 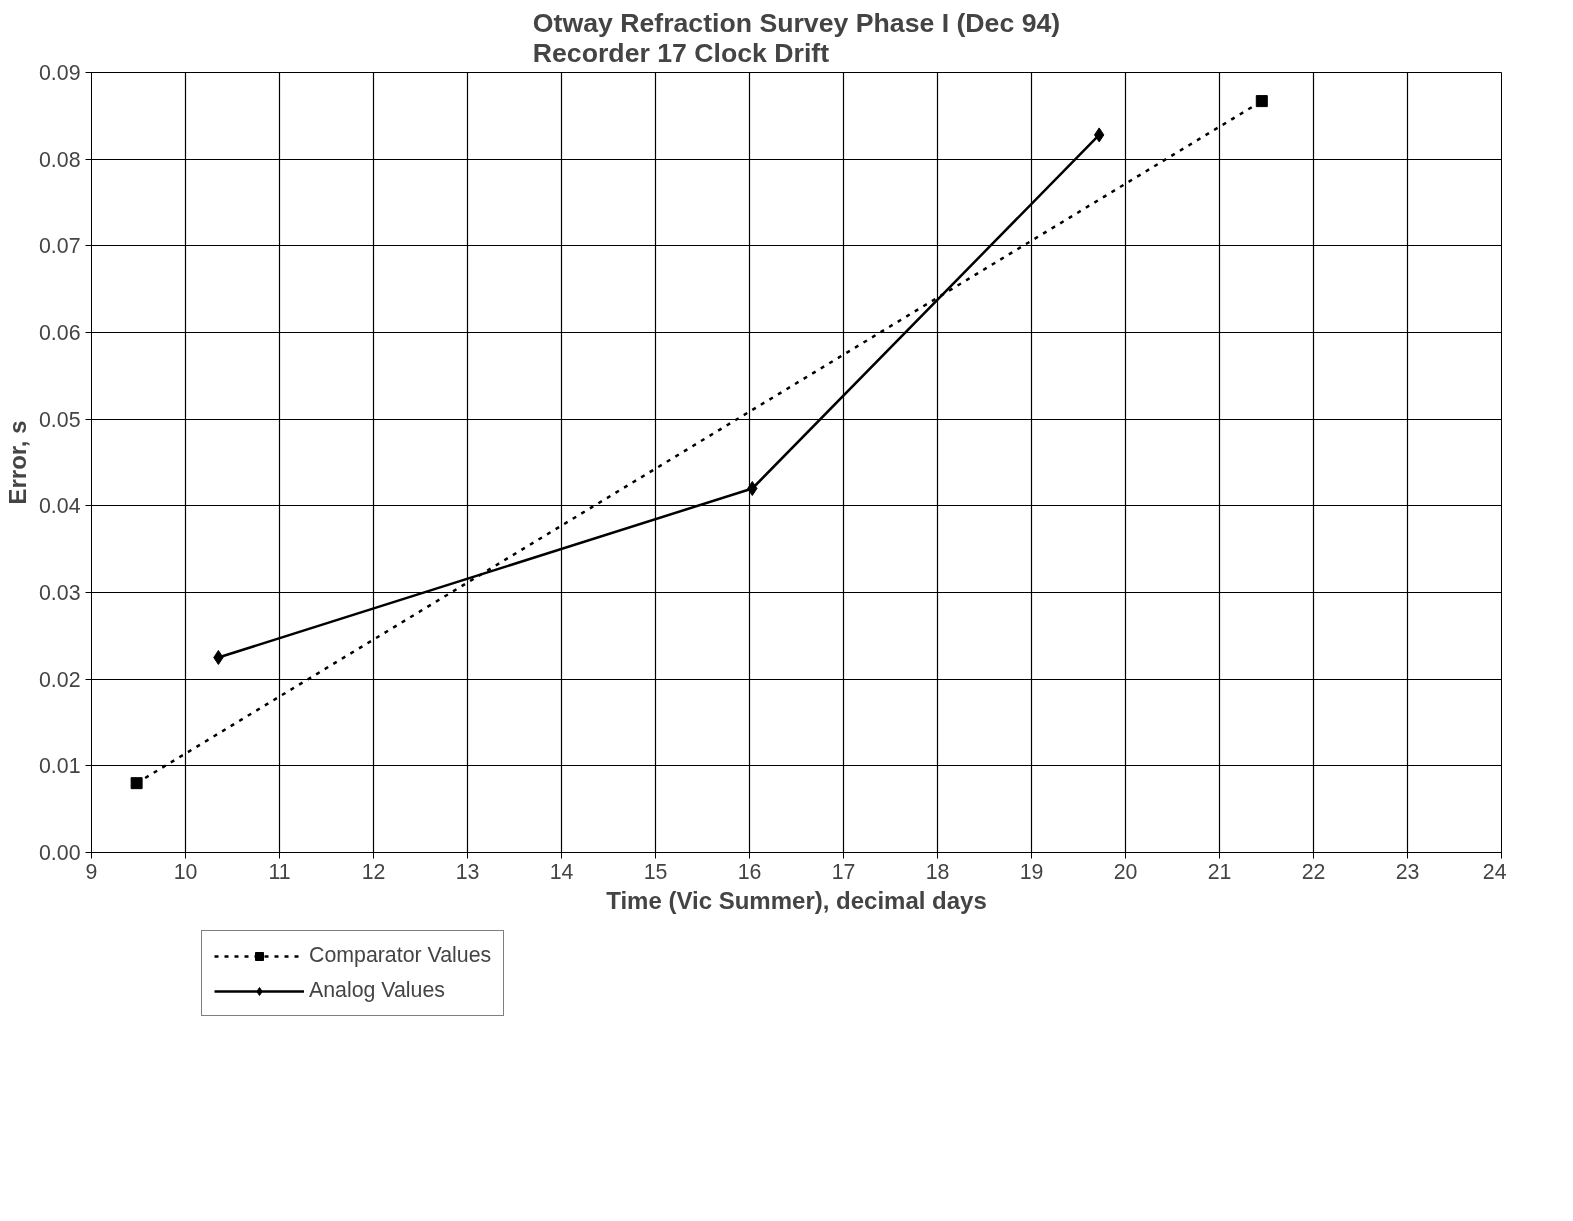 What do you see at coordinates (59, 159) in the screenshot?
I see `y-tick-label: 0.08` at bounding box center [59, 159].